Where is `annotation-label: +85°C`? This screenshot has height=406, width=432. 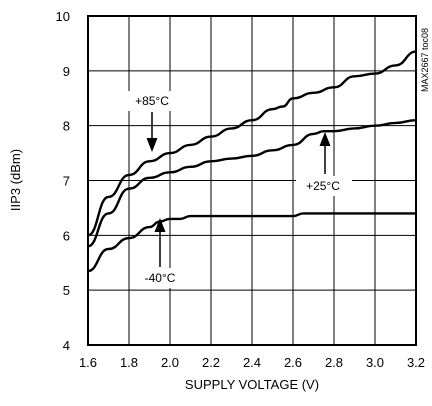
annotation-label: +85°C is located at coordinates (152, 101).